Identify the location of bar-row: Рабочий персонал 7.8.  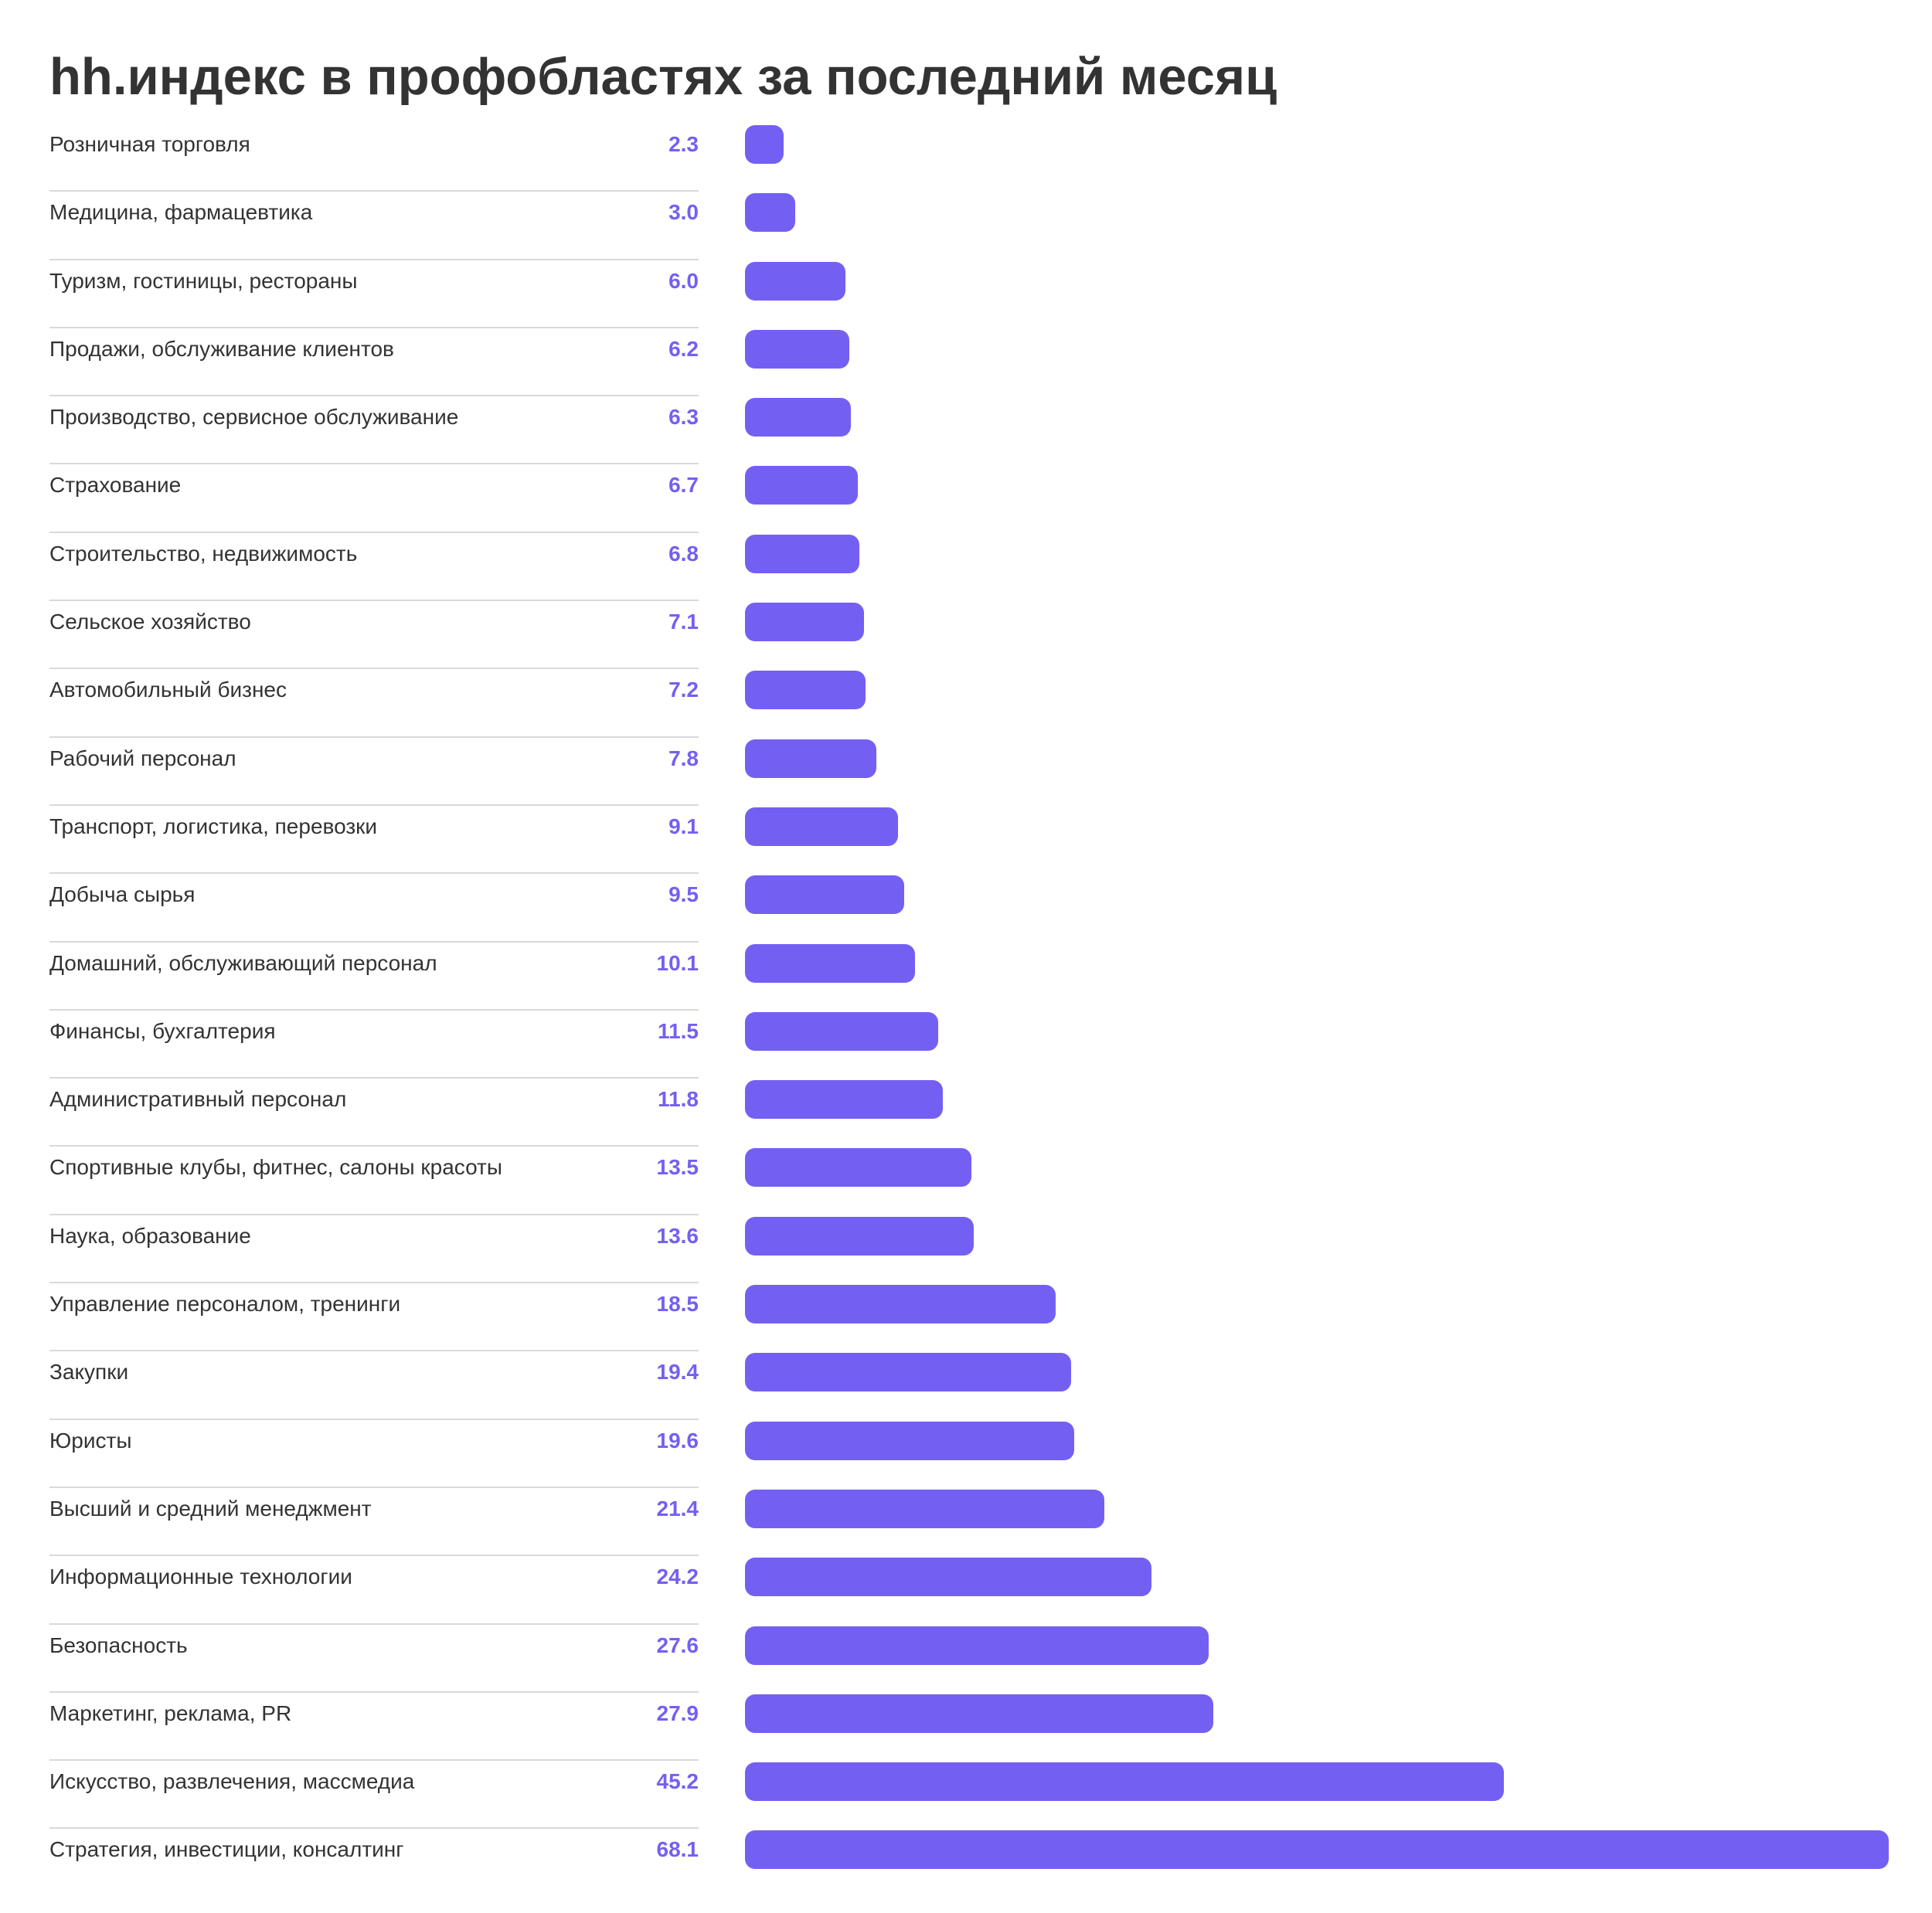
(974, 772).